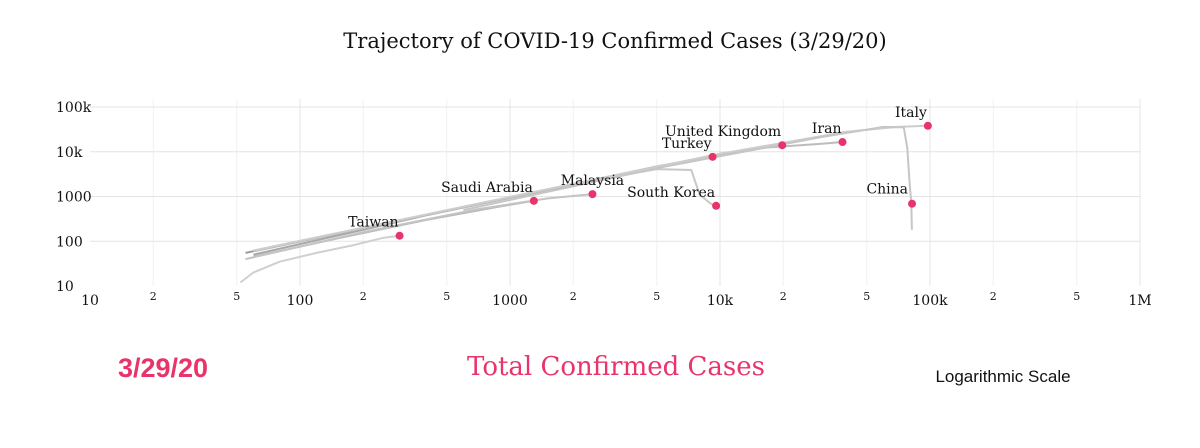  I want to click on scale-label: Logarithmic Scale, so click(1002, 376).